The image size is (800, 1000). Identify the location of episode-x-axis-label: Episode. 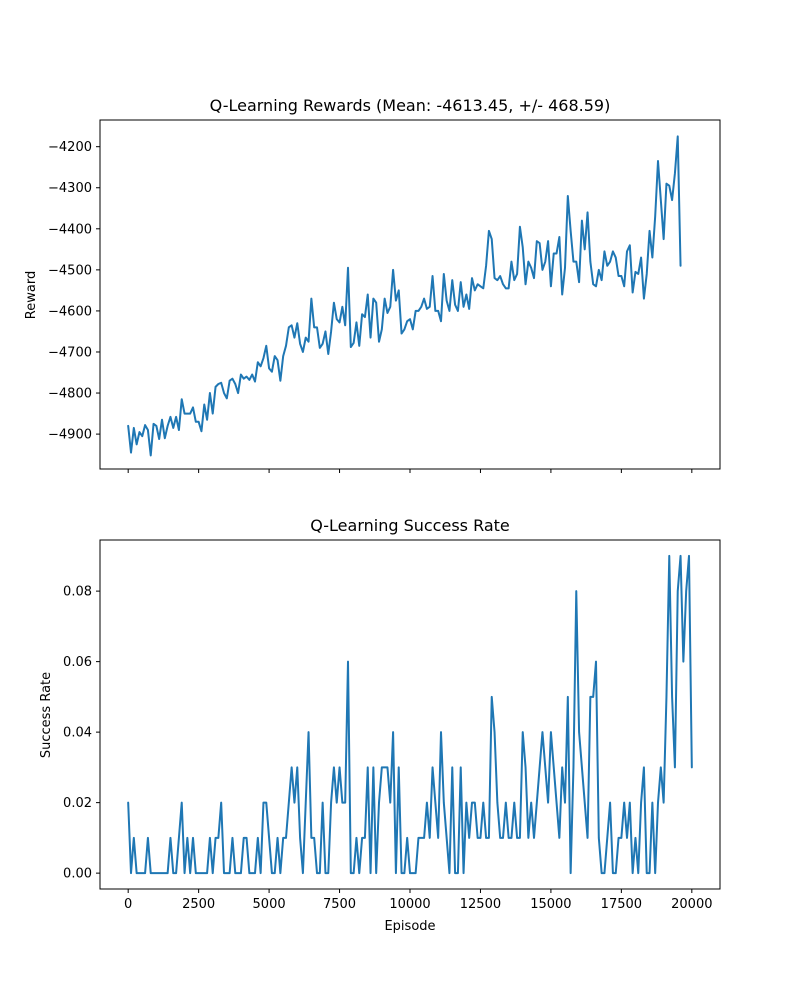
(409, 926).